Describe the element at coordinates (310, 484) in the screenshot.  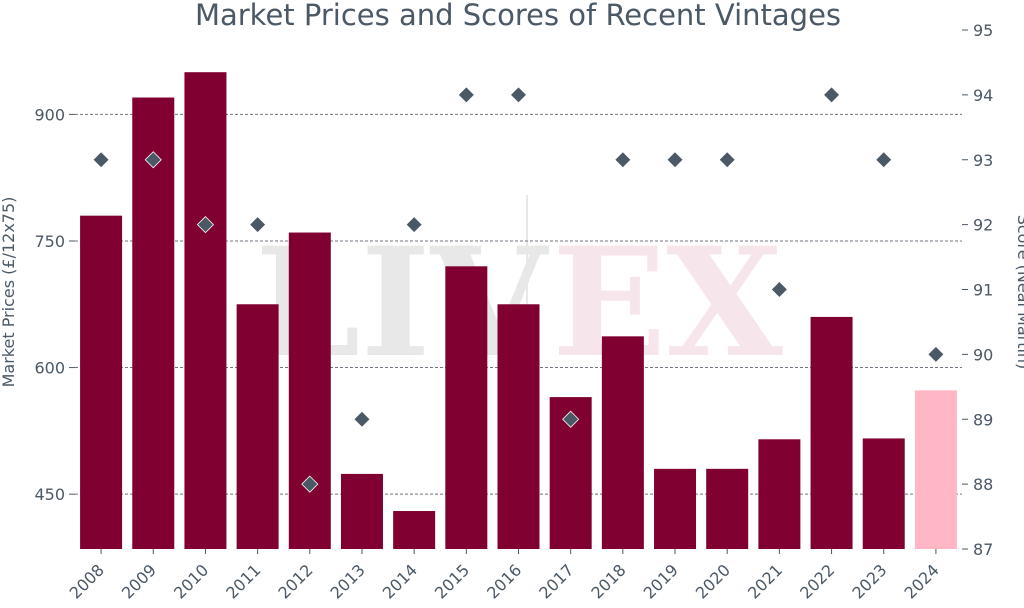
I see `score-marker-2012` at that location.